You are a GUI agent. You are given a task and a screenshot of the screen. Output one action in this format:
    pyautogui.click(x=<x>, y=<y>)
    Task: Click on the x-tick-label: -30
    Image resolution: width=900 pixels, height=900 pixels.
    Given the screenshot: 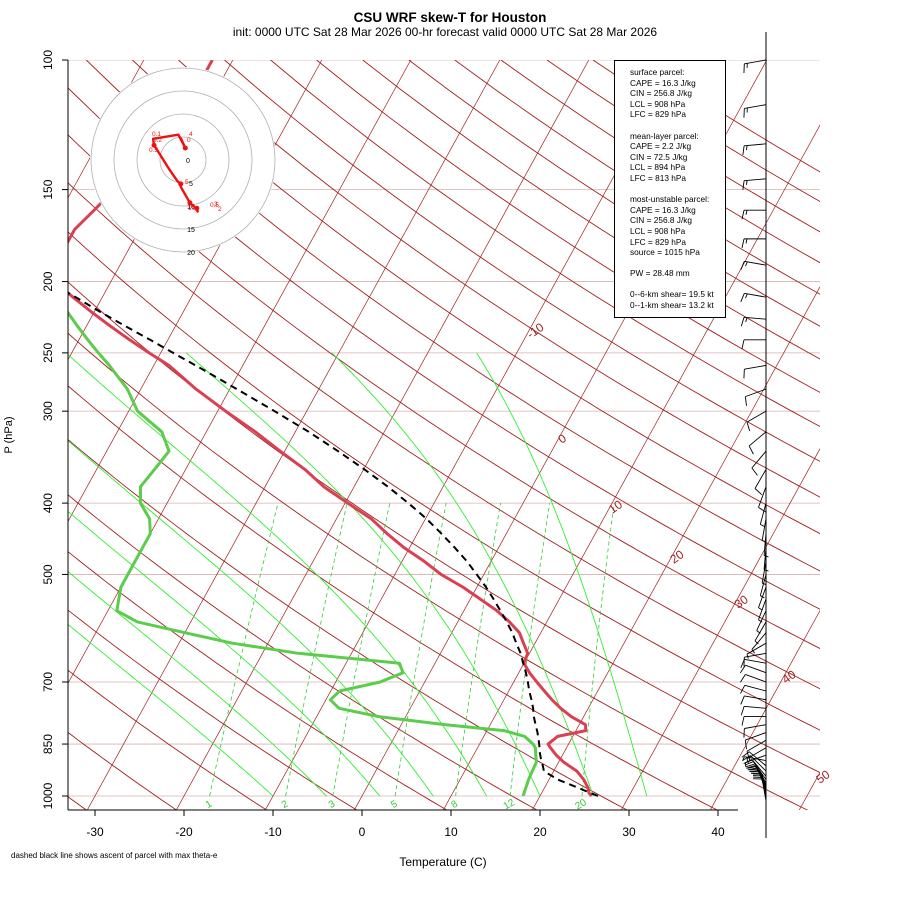 What is the action you would take?
    pyautogui.click(x=95, y=832)
    